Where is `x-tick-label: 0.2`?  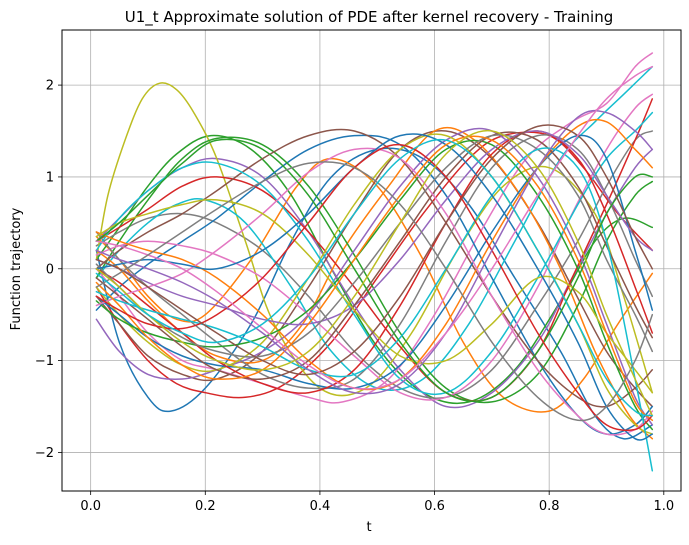
x-tick-label: 0.2 is located at coordinates (205, 506).